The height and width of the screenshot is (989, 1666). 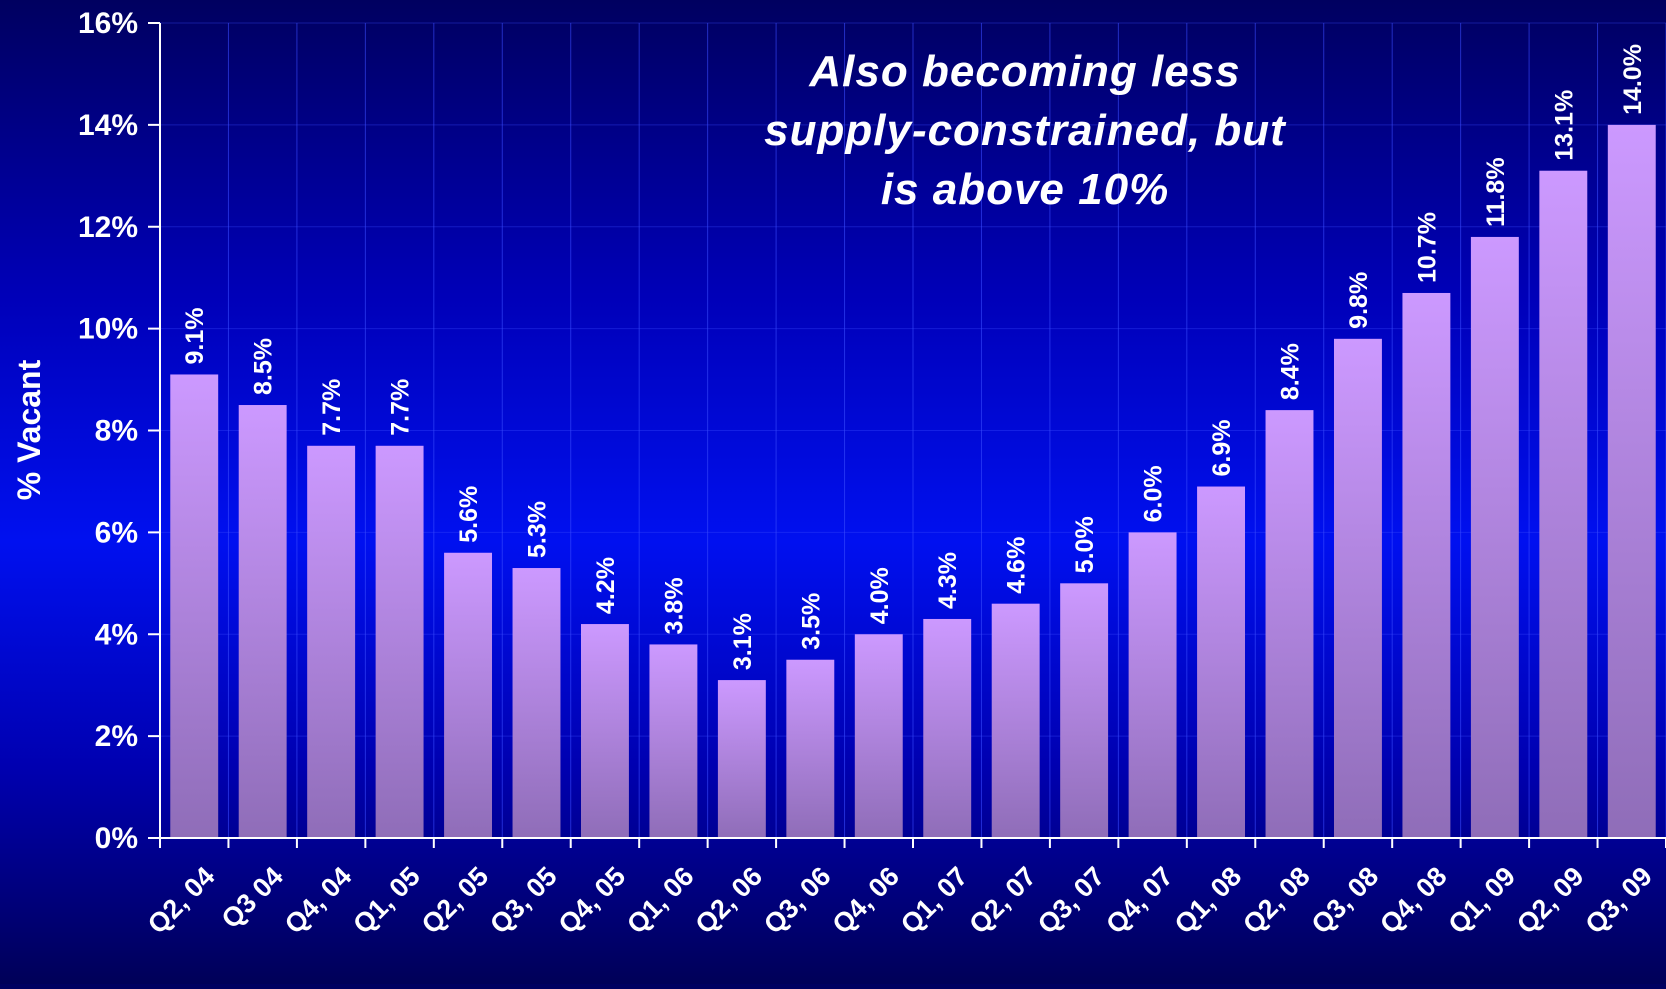 I want to click on x-tick-label: Q3, 06, so click(x=797, y=900).